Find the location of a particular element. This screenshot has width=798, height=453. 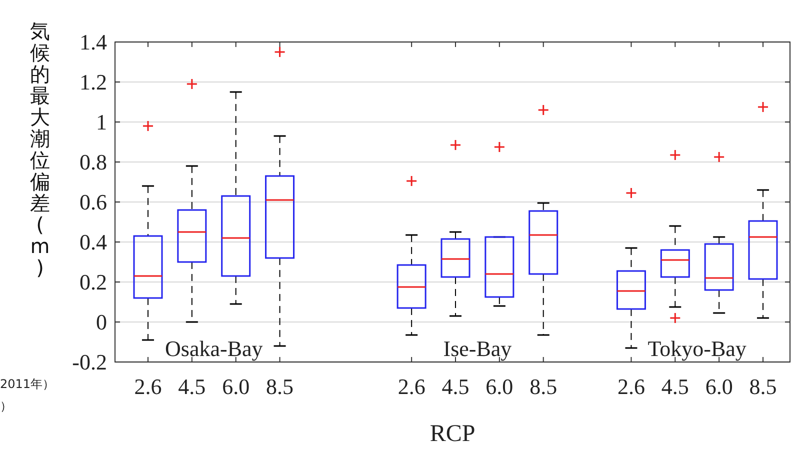

annotation: Osaka-Bay is located at coordinates (214, 348).